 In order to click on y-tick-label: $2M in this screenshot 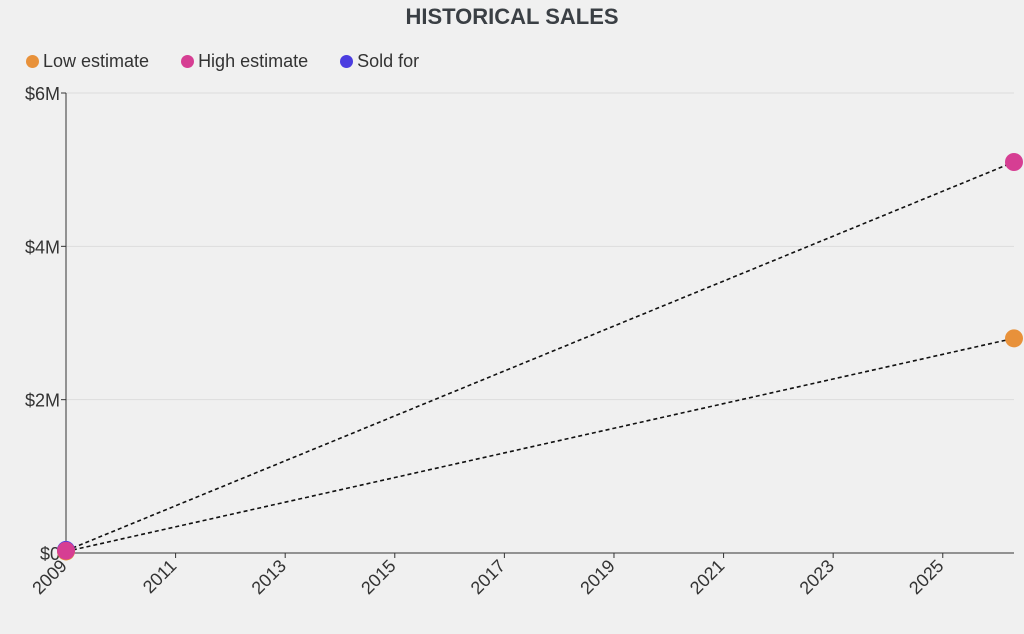, I will do `click(42, 401)`.